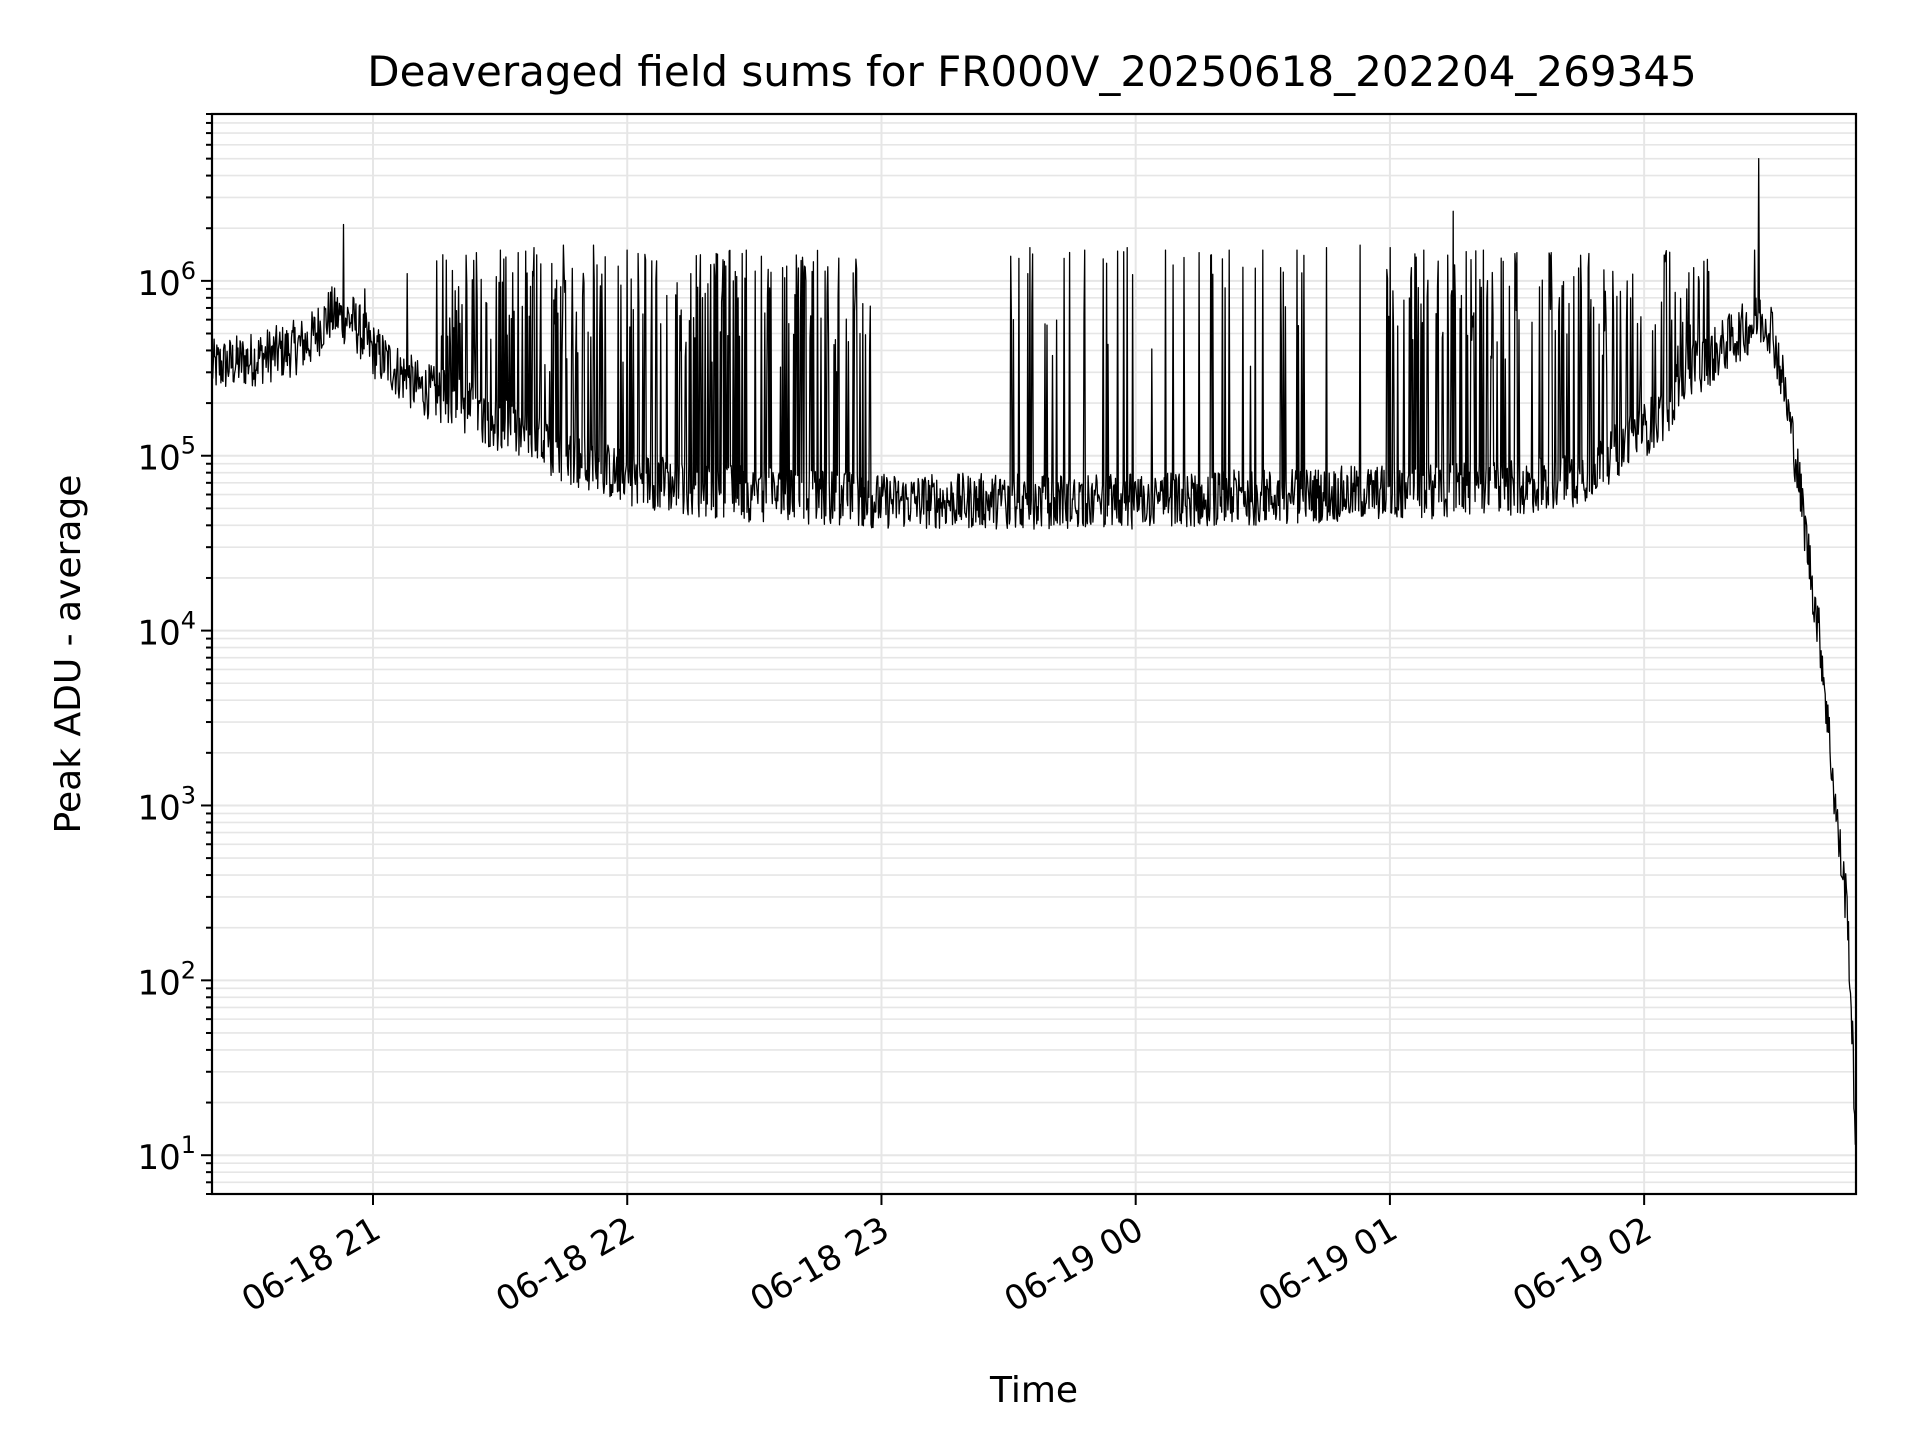  What do you see at coordinates (166, 455) in the screenshot?
I see `y-tick-label: 10⁵` at bounding box center [166, 455].